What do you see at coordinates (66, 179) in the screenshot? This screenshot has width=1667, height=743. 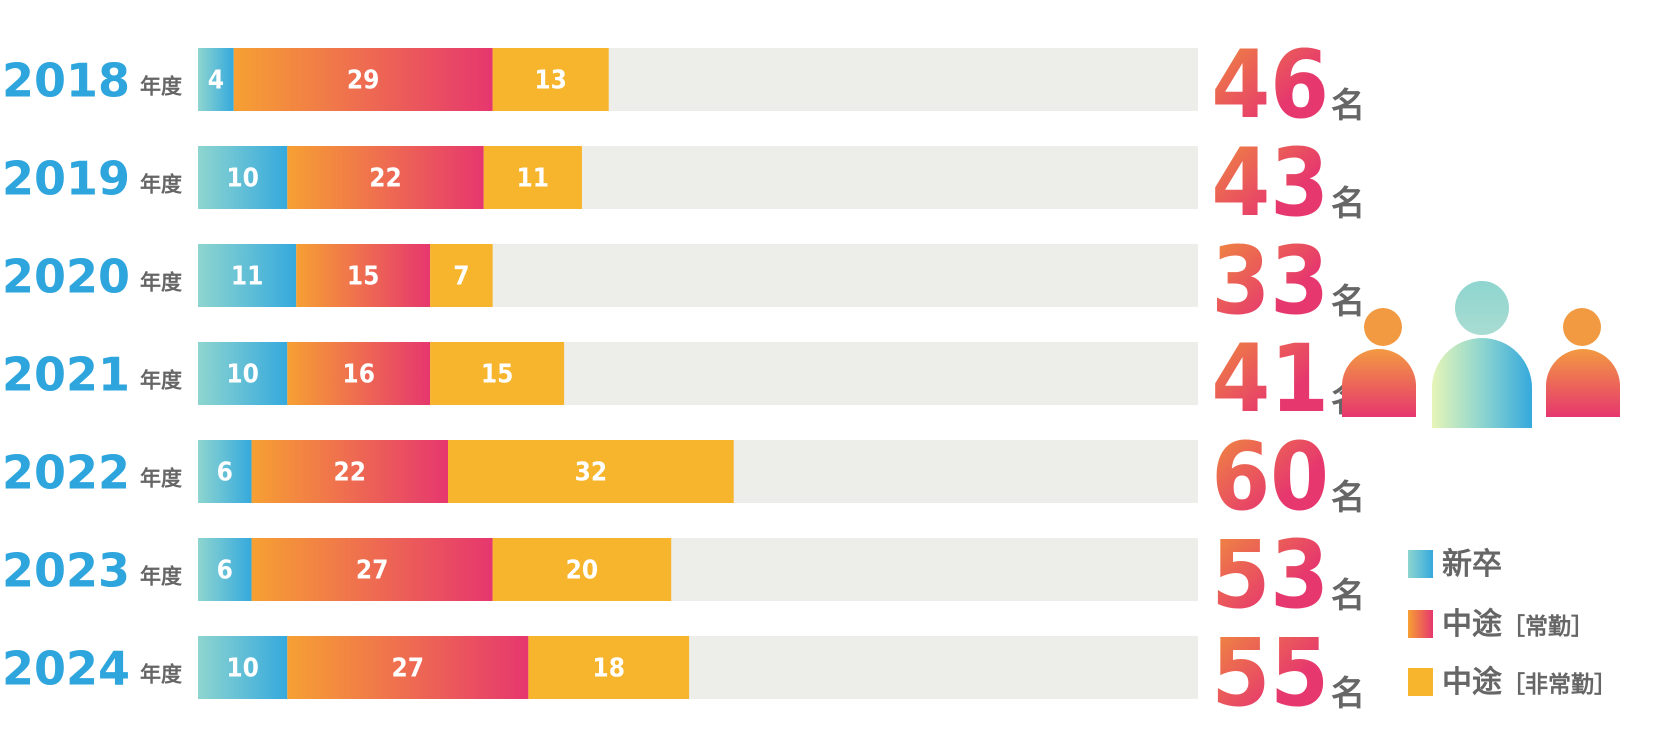 I see `year-label-2019: 2019` at bounding box center [66, 179].